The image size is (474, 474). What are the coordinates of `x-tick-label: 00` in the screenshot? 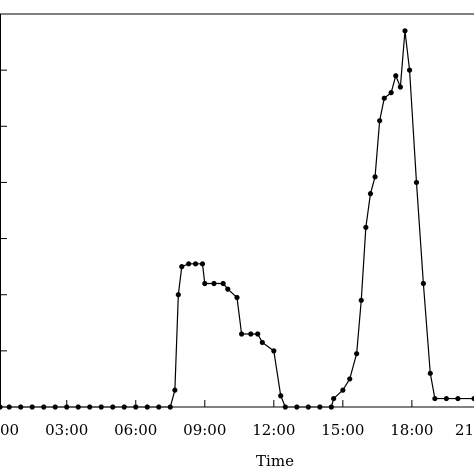 It's located at (9, 430).